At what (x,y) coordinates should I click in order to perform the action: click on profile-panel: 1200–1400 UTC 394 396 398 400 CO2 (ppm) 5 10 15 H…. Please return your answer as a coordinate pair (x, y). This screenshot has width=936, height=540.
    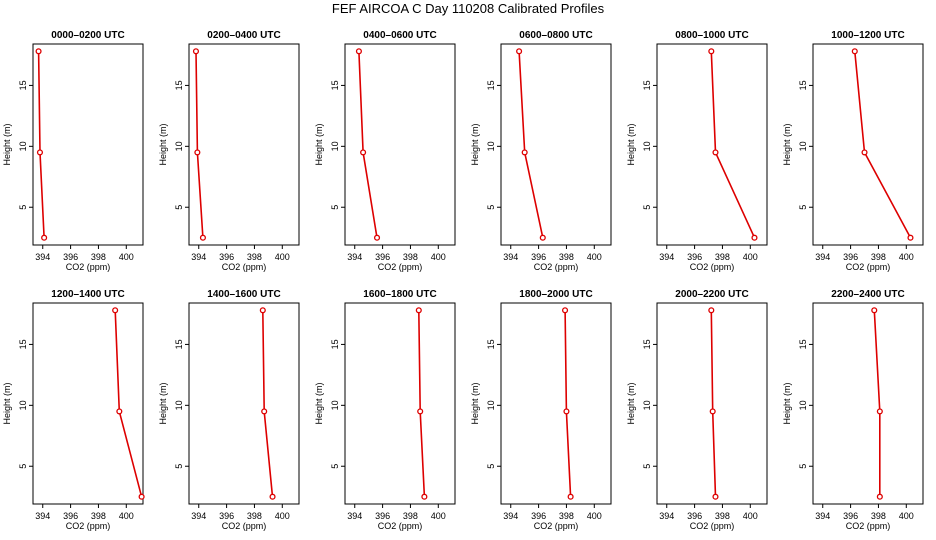
    Looking at the image, I should click on (73, 410).